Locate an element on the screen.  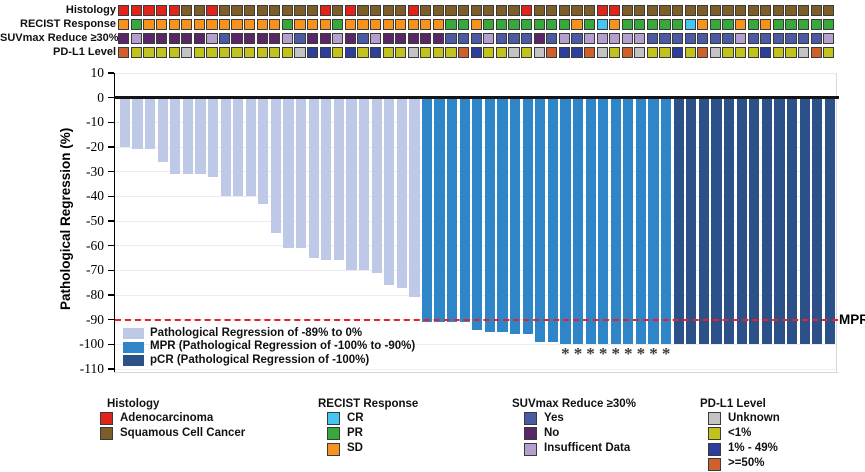
plot-legend-swatch is located at coordinates (133, 360).